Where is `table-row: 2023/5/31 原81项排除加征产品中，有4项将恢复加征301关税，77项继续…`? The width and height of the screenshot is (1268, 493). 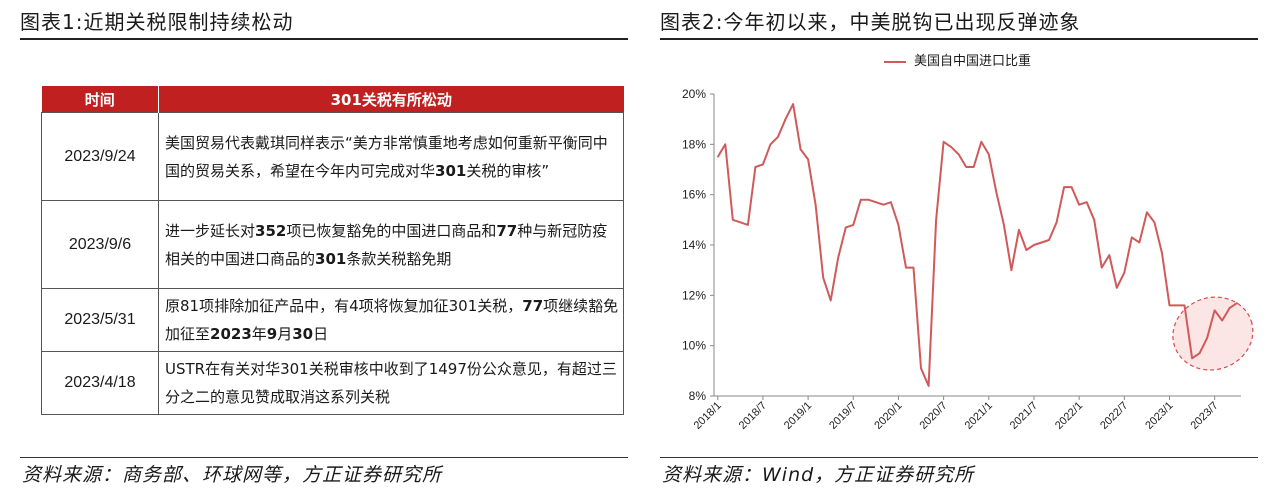
table-row: 2023/5/31 原81项排除加征产品中，有4项将恢复加征301关税，77项继续… is located at coordinates (332, 320).